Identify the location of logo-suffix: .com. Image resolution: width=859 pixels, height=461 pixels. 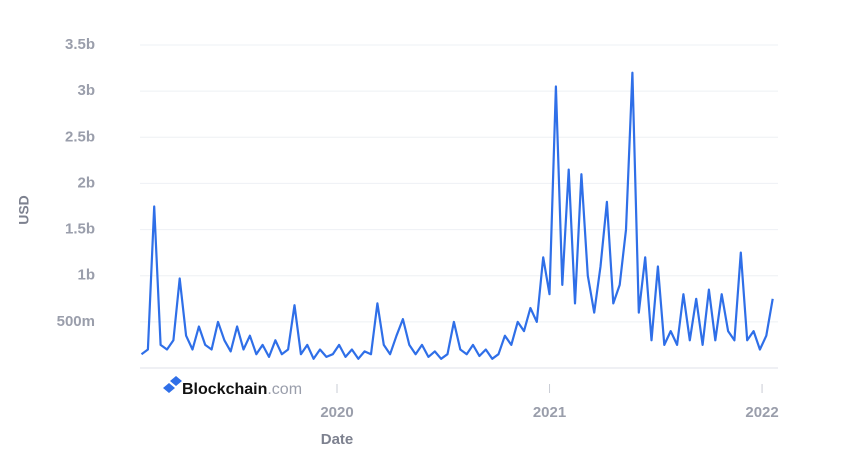
(284, 389).